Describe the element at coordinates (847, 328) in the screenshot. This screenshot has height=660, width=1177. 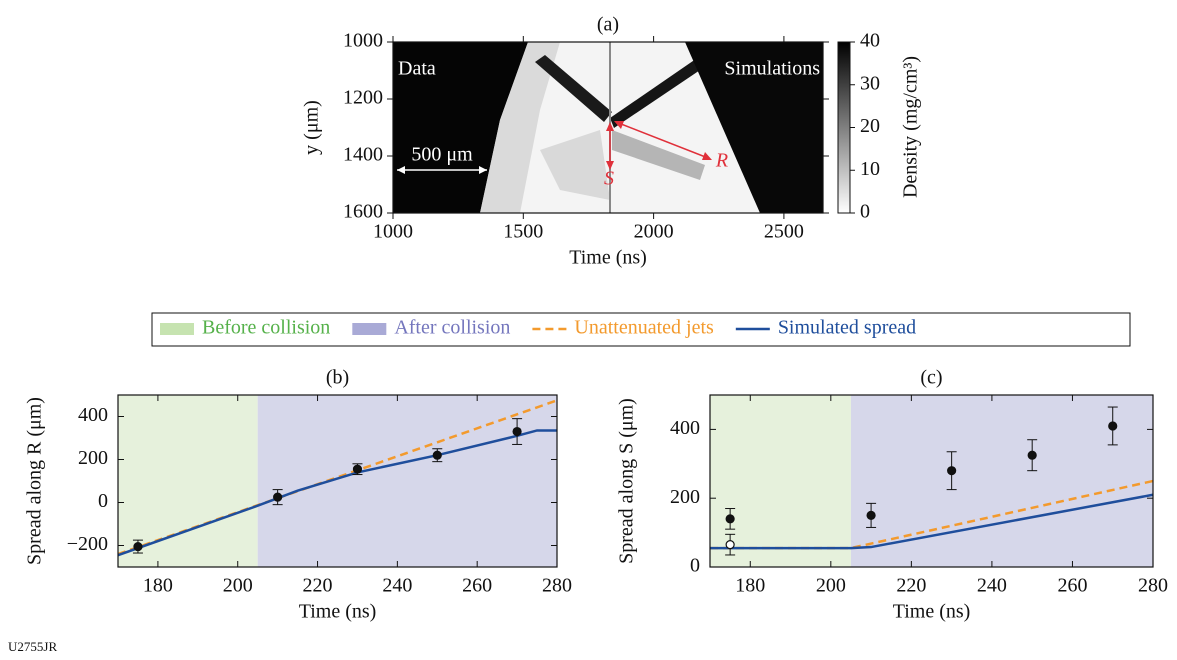
I see `legend-label: Simulated spread` at that location.